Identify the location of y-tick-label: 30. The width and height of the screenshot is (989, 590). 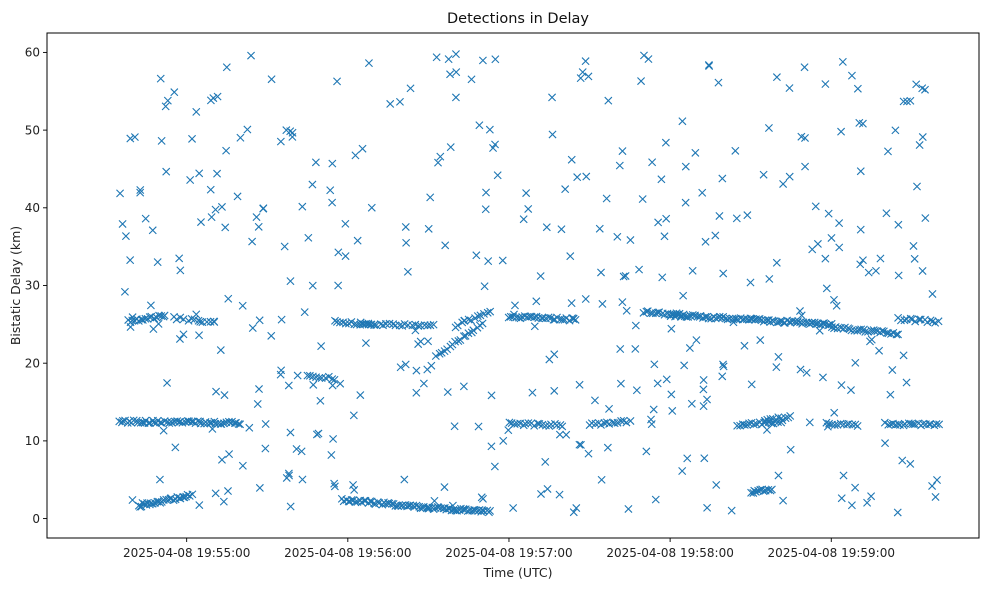
(32, 286).